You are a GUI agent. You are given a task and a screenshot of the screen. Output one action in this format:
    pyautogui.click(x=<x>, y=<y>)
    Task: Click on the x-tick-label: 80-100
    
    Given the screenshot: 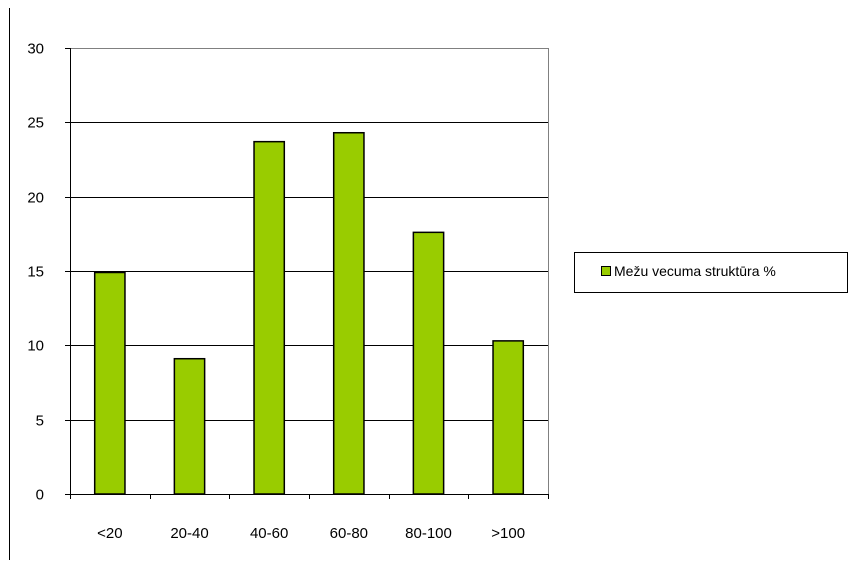 What is the action you would take?
    pyautogui.click(x=428, y=533)
    